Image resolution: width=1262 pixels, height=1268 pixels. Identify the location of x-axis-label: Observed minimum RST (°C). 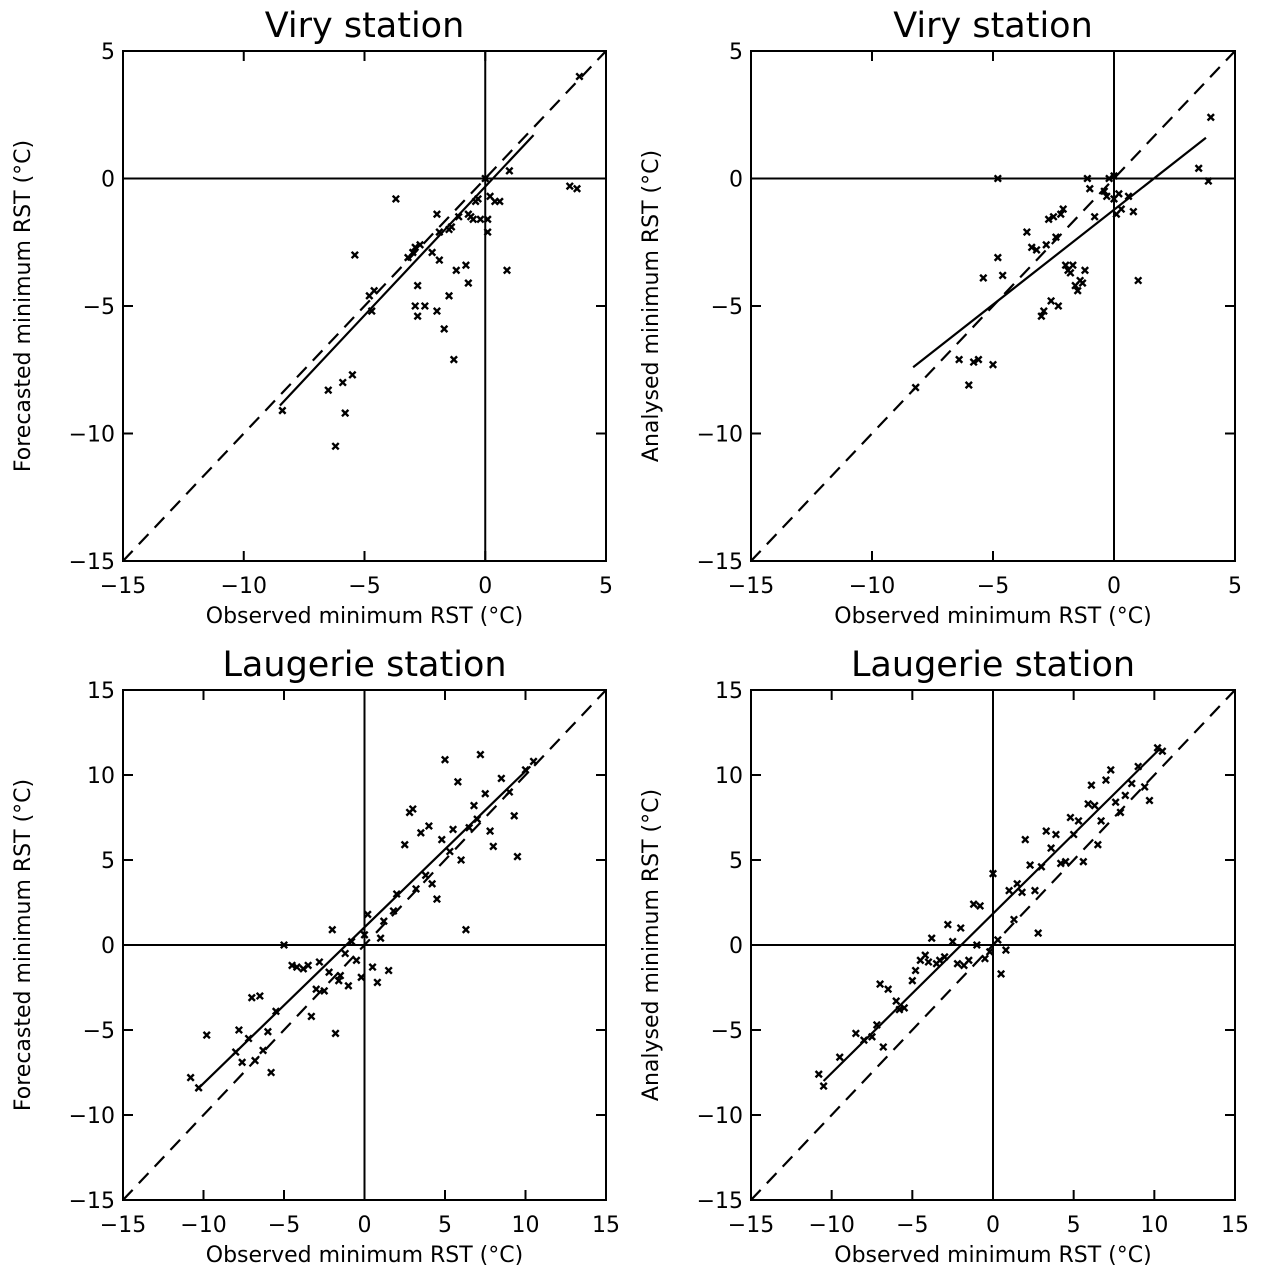
(364, 1255).